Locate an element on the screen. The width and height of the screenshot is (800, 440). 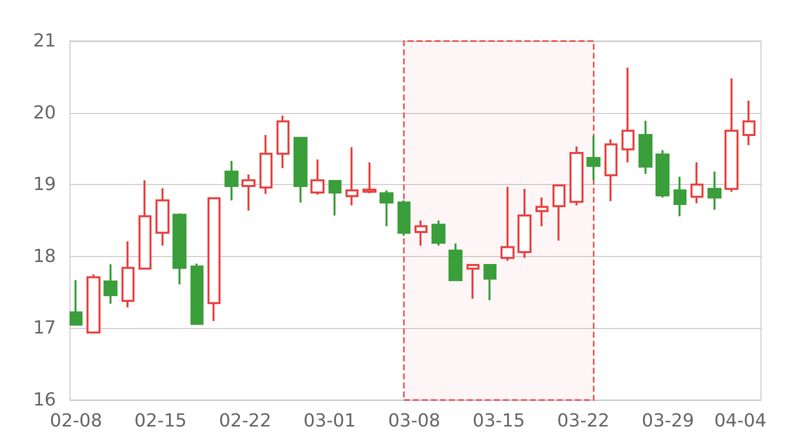
x-tick-label: 02-22 is located at coordinates (245, 421).